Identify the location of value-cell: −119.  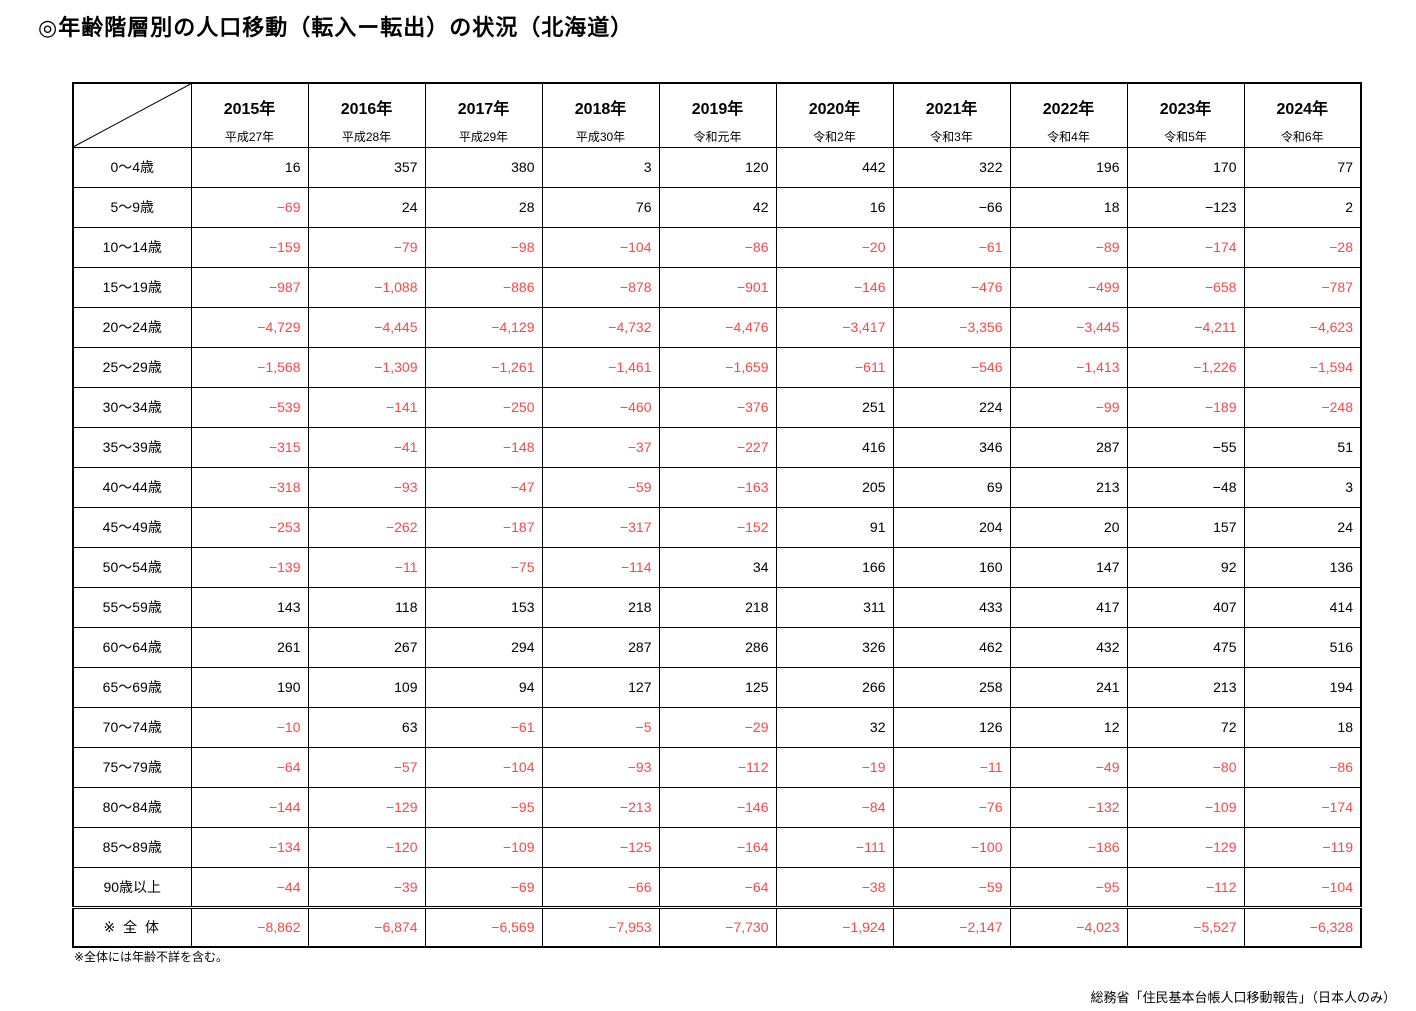
(1302, 847).